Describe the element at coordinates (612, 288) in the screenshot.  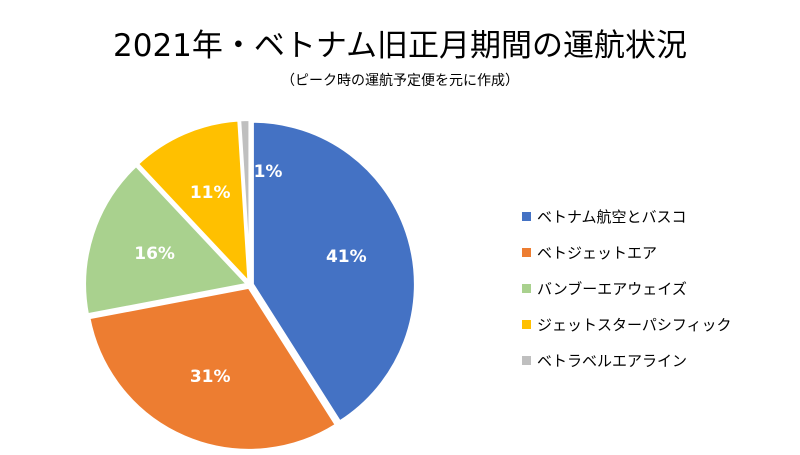
I see `legend-label-2: バンブーエアウェイズ` at that location.